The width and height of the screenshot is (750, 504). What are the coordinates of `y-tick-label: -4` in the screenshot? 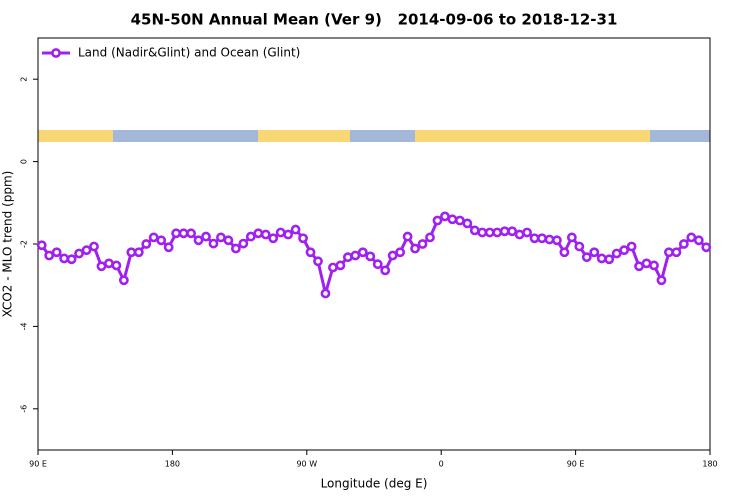 It's located at (24, 326).